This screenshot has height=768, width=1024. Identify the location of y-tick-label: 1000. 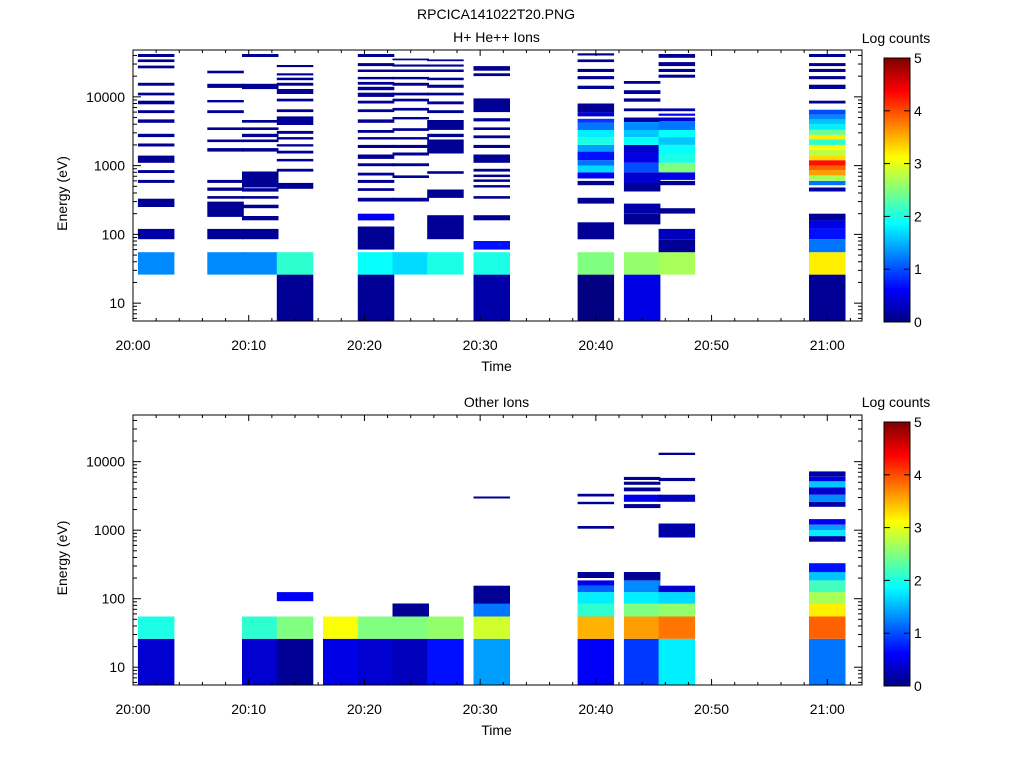
(109, 530).